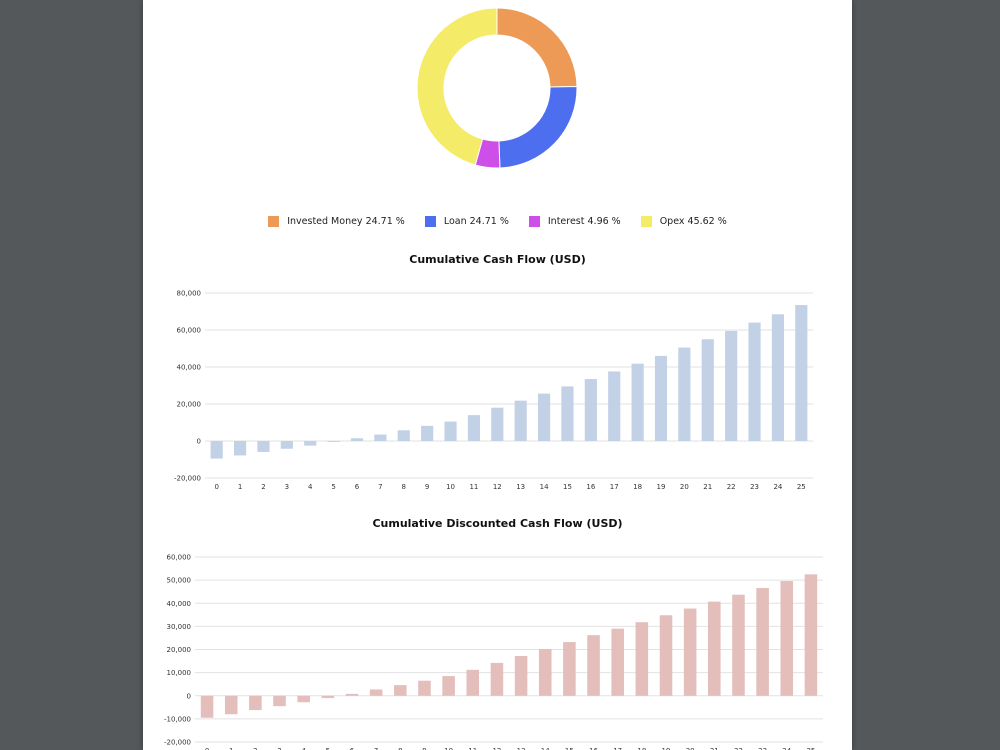 This screenshot has width=1000, height=750. I want to click on x-tick-label-chart1: 24, so click(777, 487).